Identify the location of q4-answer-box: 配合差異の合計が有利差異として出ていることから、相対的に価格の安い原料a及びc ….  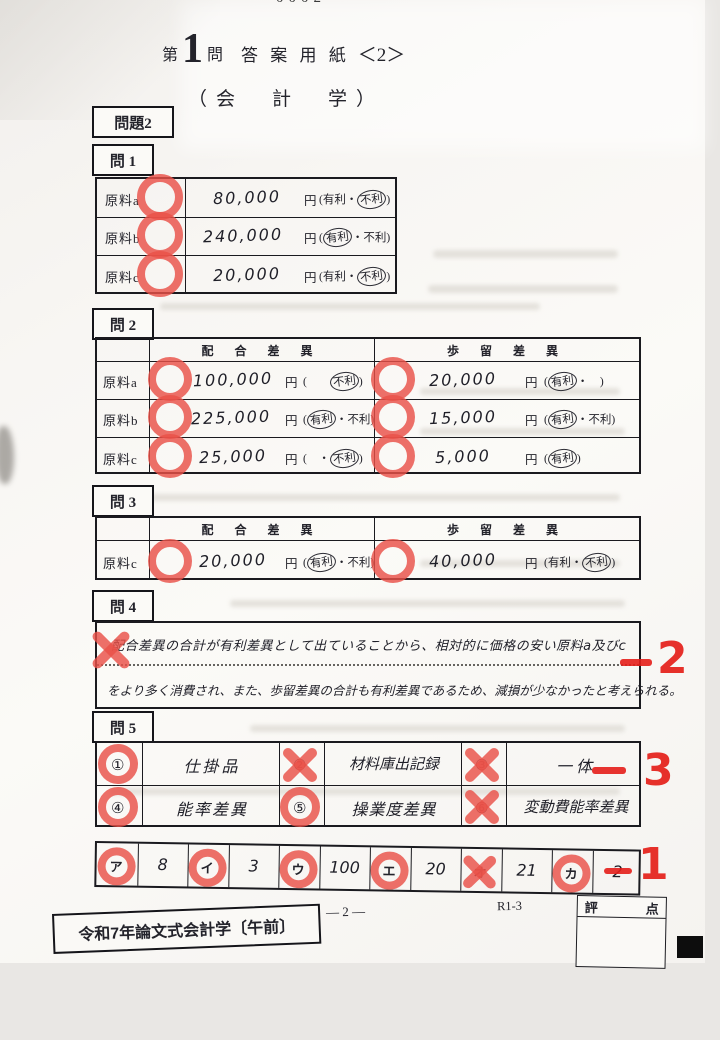
(388, 665).